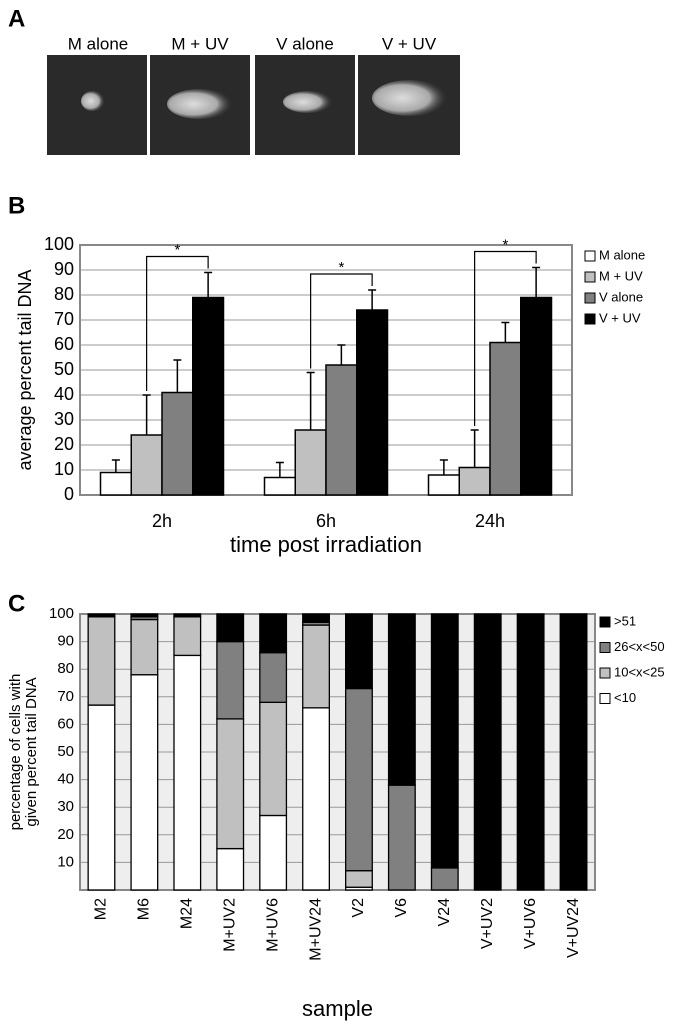 This screenshot has width=679, height=1029. What do you see at coordinates (326, 521) in the screenshot?
I see `x-tick-label: 6h` at bounding box center [326, 521].